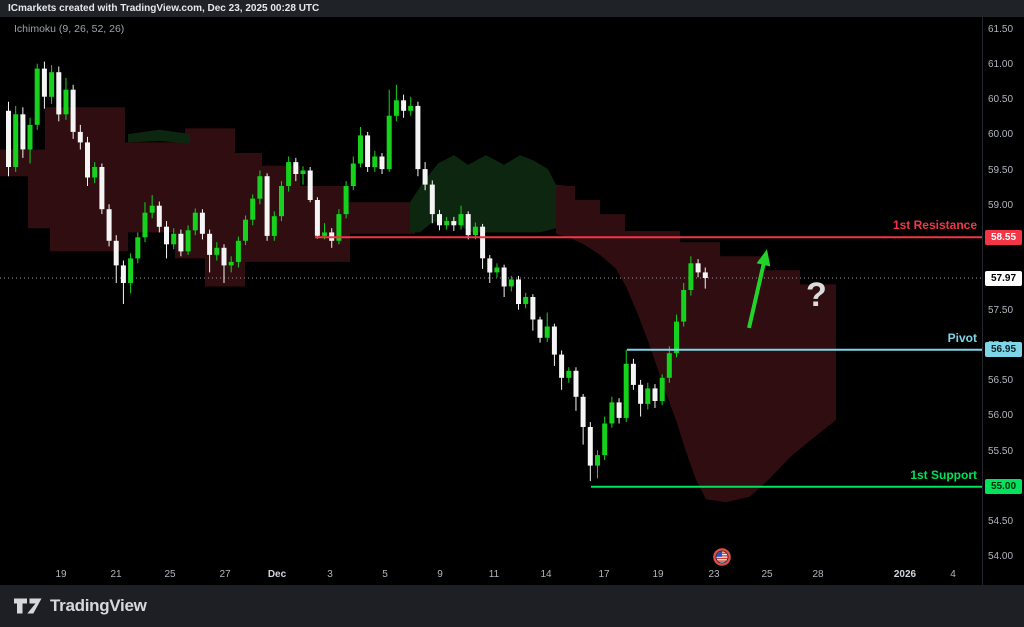 The width and height of the screenshot is (1024, 627). I want to click on tradingview-logo-text: TradingView, so click(98, 605).